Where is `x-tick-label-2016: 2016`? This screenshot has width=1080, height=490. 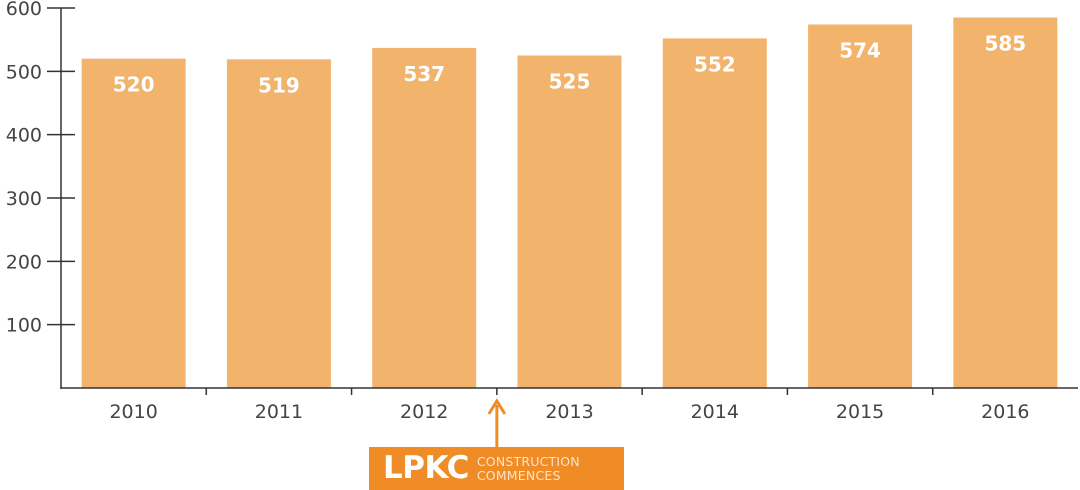
x-tick-label-2016: 2016 is located at coordinates (1005, 412).